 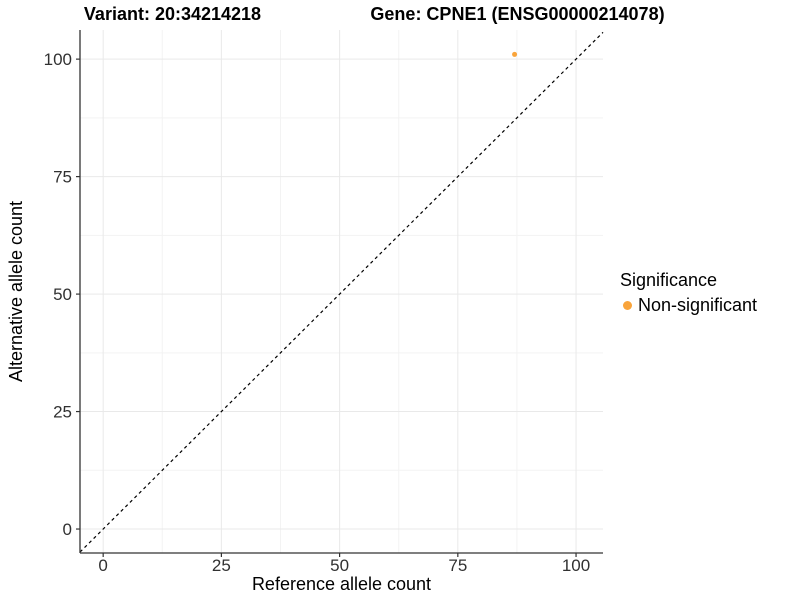 I want to click on variant-title: Variant: 20:34214218, so click(x=172, y=14).